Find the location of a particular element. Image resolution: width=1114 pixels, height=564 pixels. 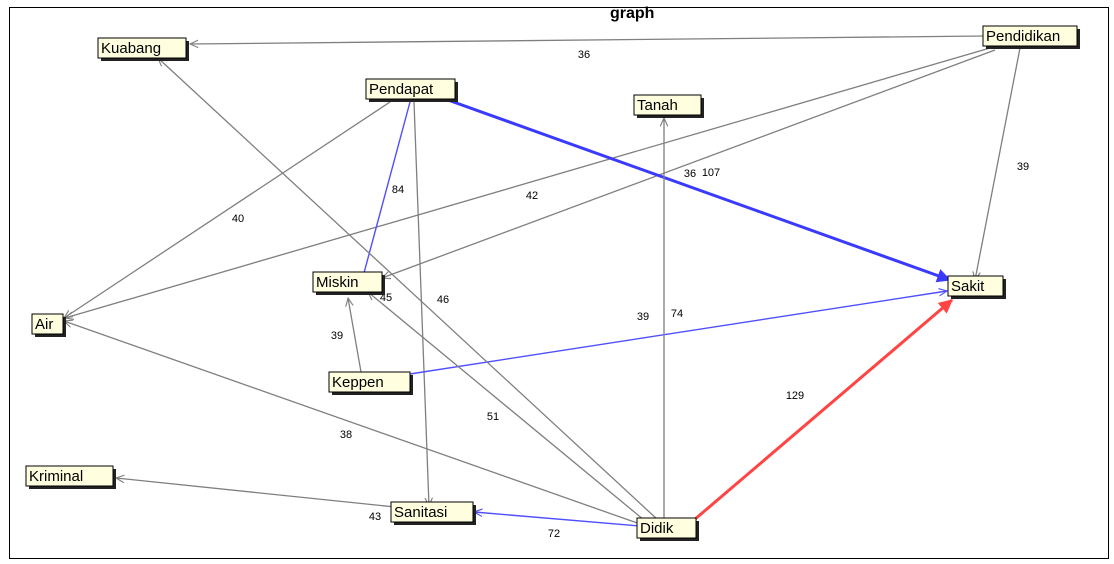

node-label: Pendapat is located at coordinates (401, 89).